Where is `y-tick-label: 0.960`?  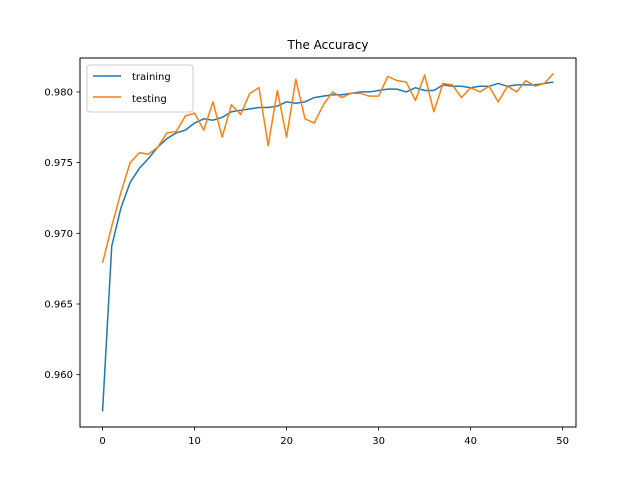 y-tick-label: 0.960 is located at coordinates (58, 375).